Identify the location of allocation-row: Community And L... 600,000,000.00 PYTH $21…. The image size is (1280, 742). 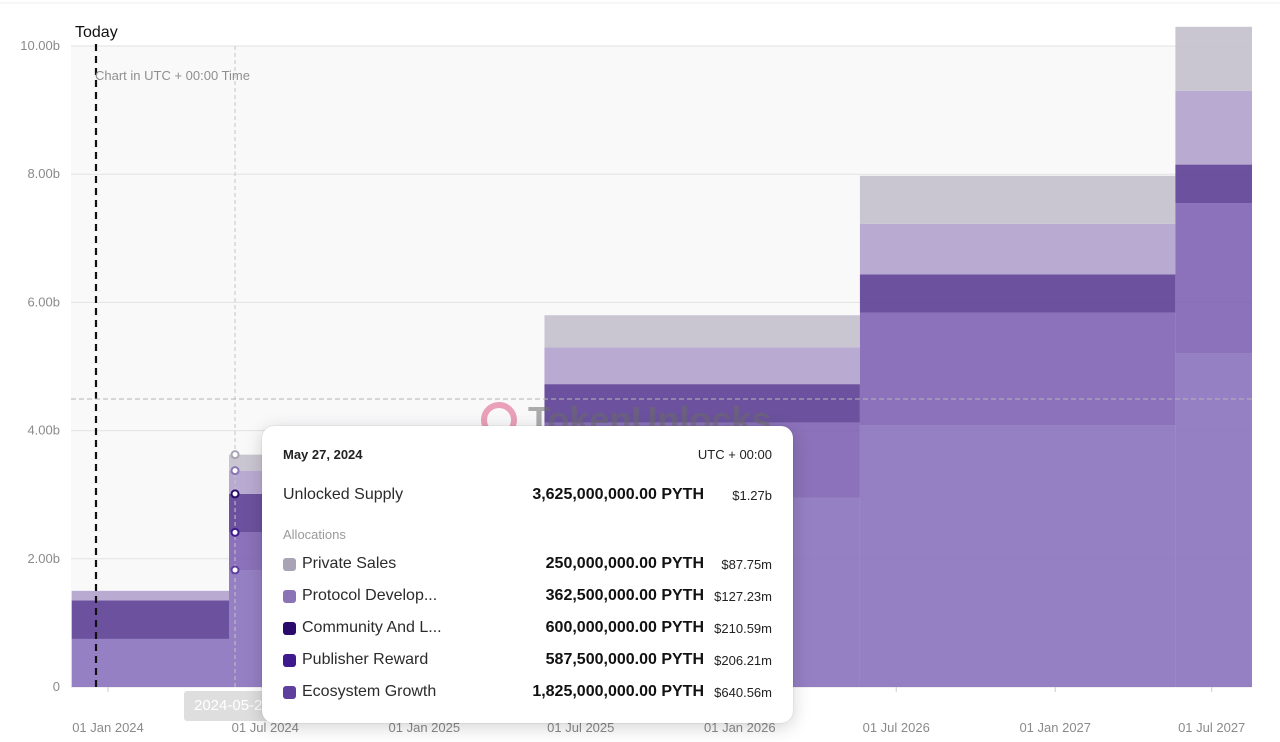
(527, 628).